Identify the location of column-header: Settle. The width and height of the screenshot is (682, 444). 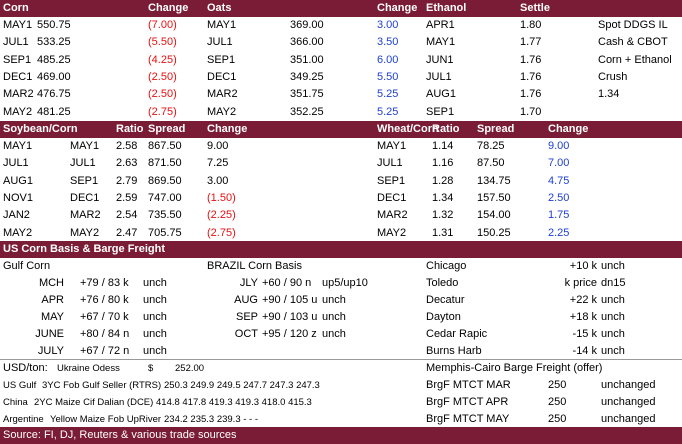
(535, 8).